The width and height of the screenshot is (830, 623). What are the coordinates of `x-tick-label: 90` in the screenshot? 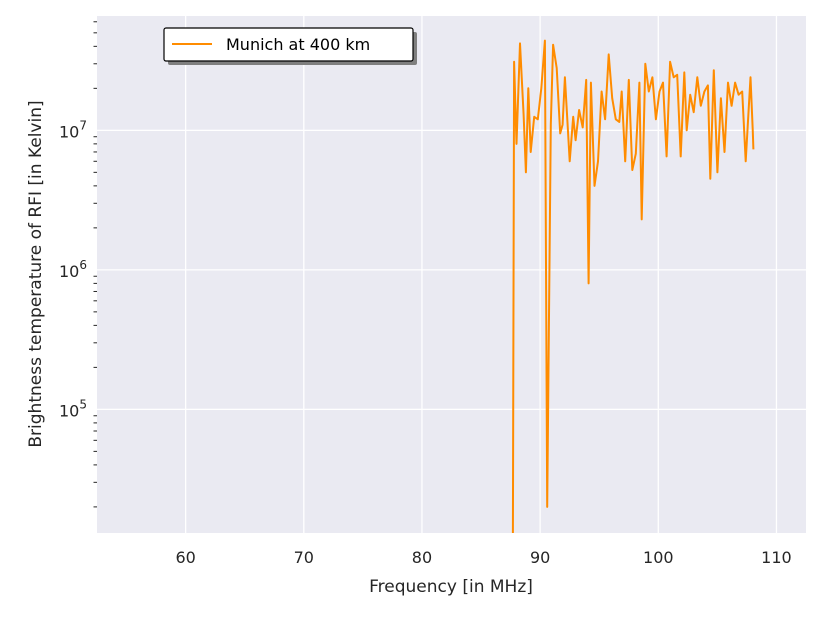 It's located at (540, 557).